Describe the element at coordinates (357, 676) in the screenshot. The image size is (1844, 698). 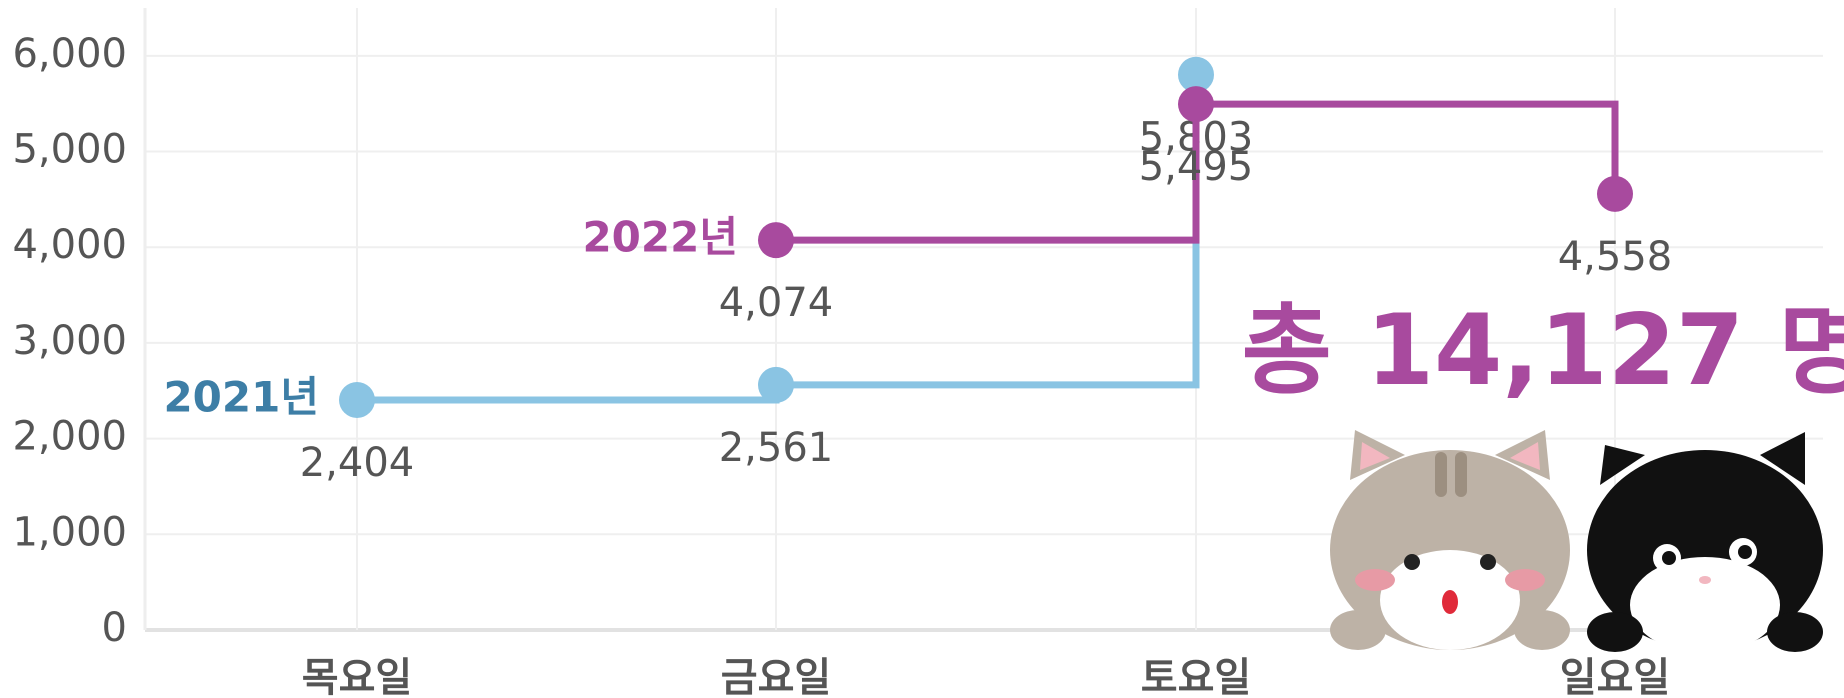
I see `x-tick-label: 목요일` at that location.